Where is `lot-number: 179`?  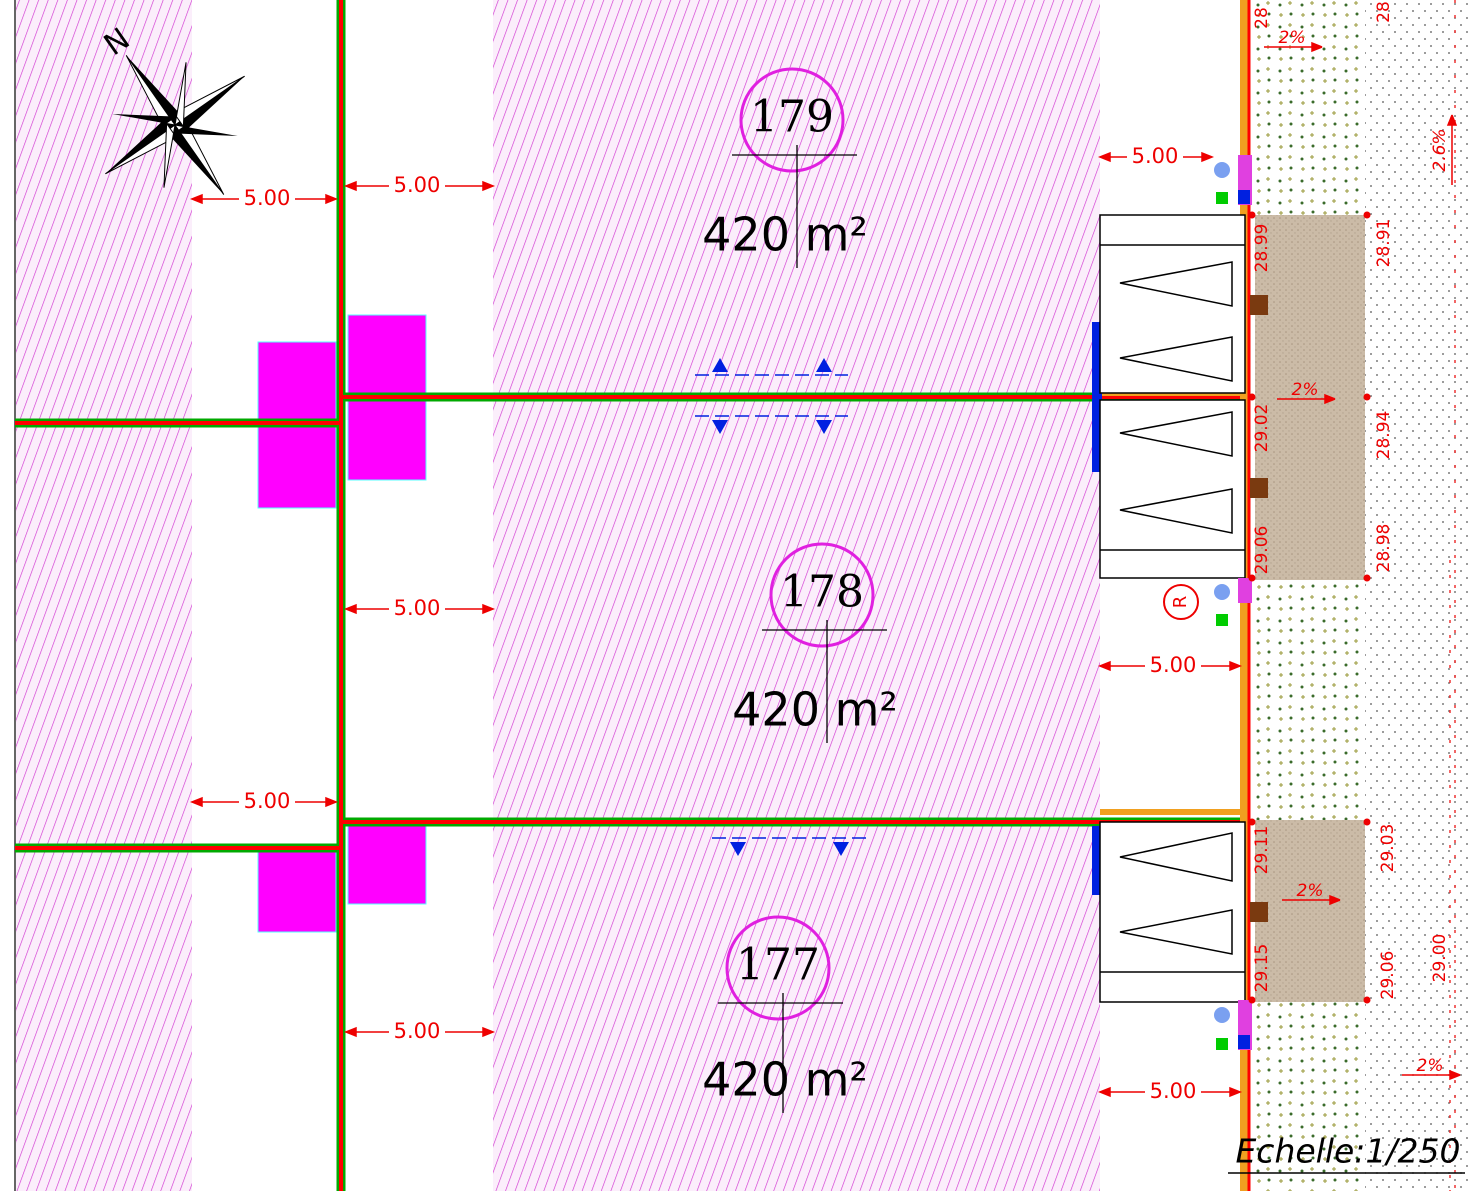
lot-number: 179 is located at coordinates (792, 117).